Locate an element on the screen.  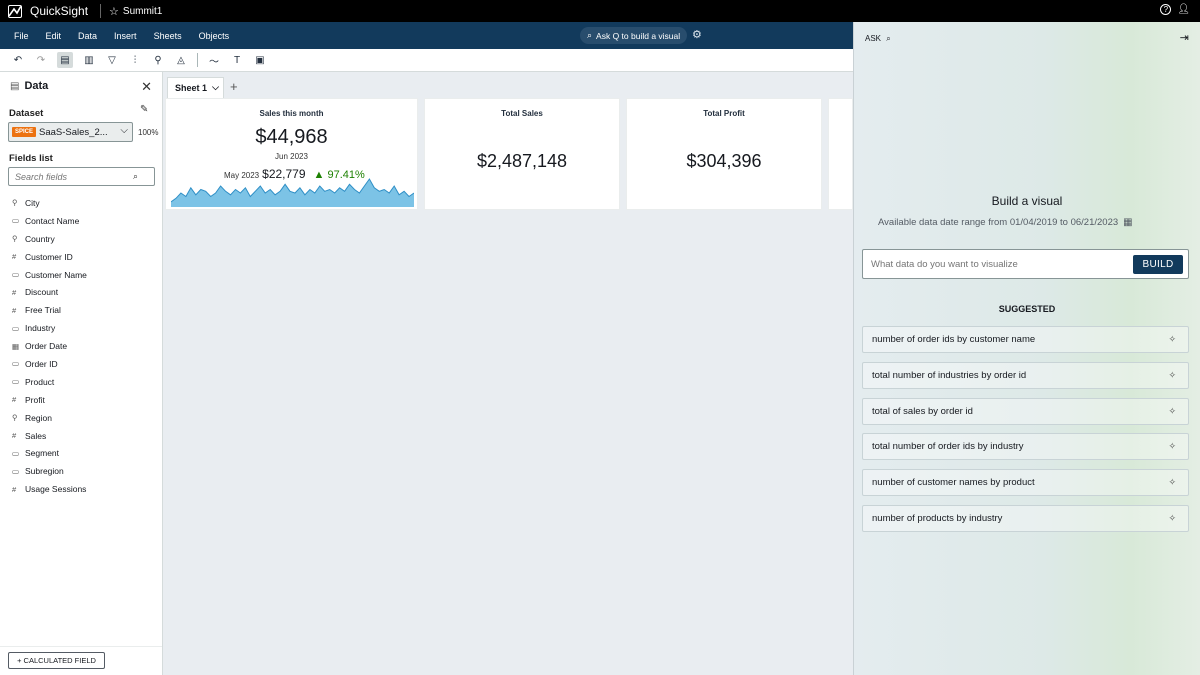
data-pane-icon: ▤ is located at coordinates (65, 60).